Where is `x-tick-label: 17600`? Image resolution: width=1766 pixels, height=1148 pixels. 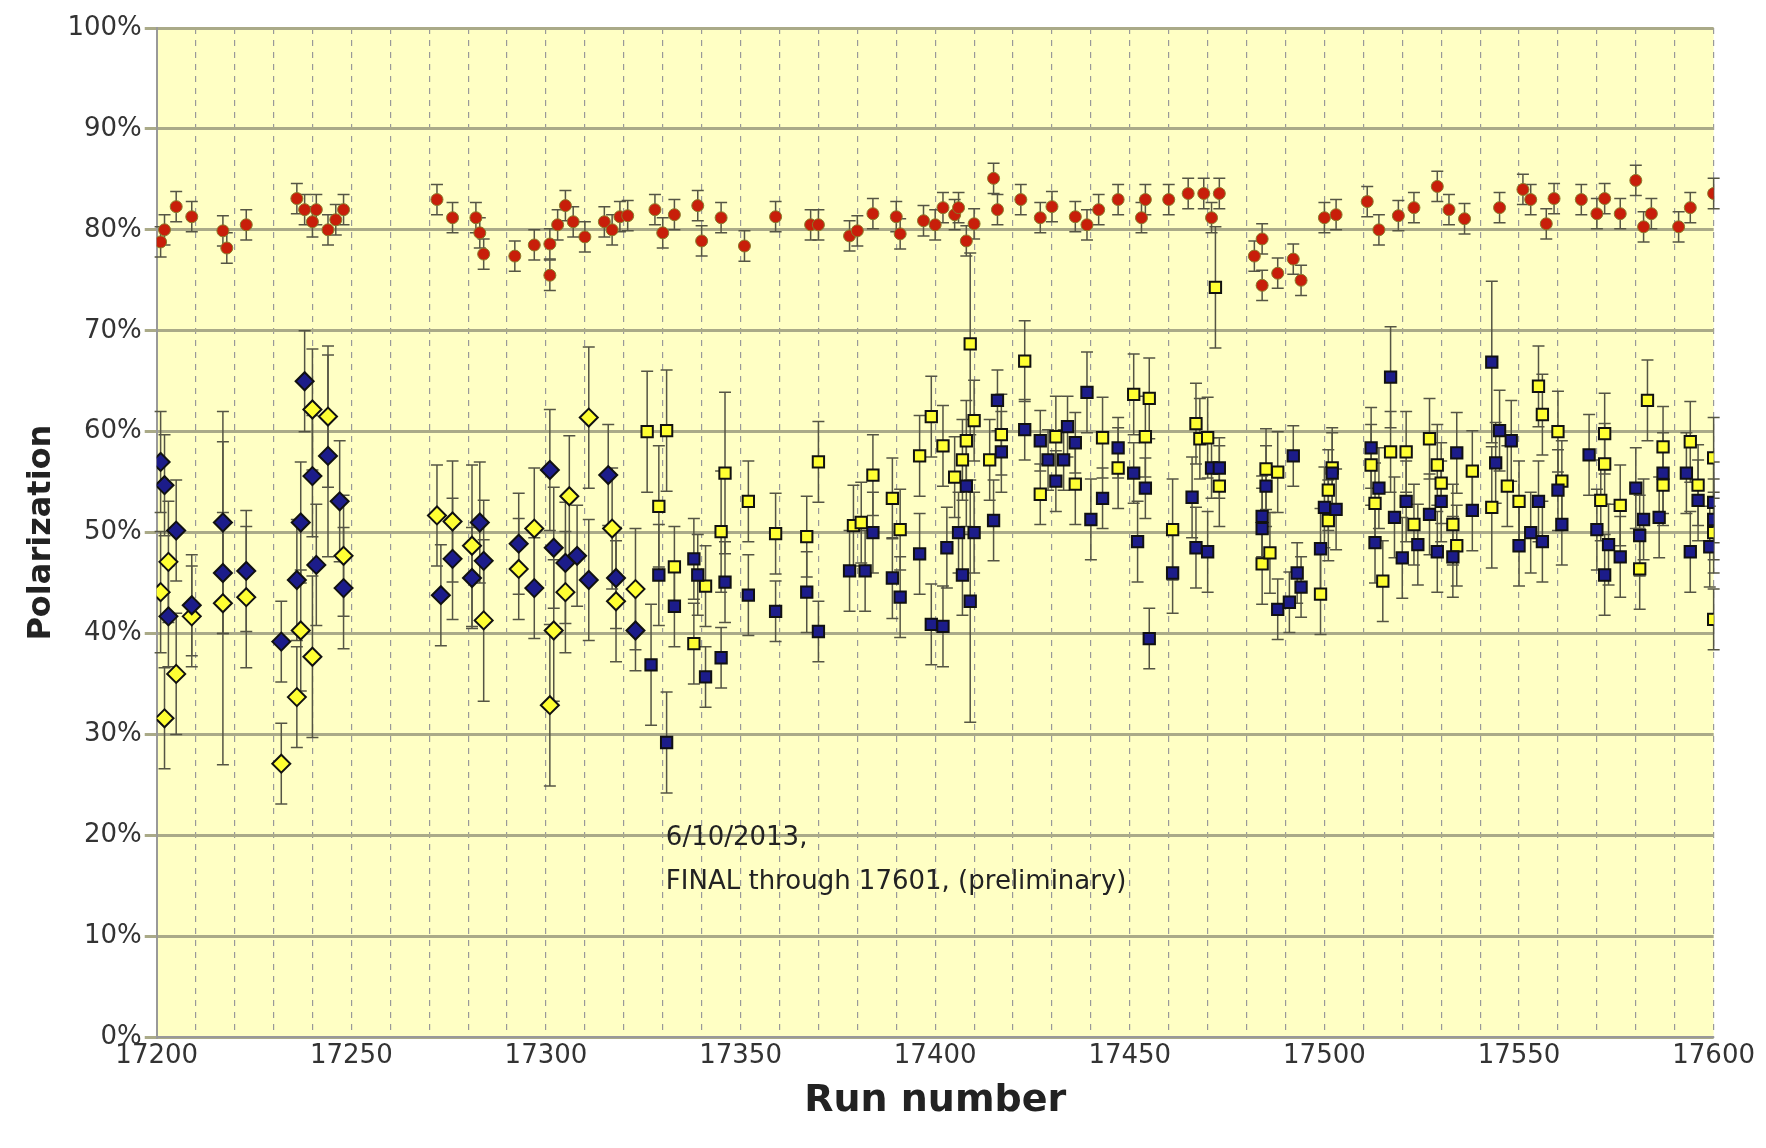
x-tick-label: 17600 is located at coordinates (1713, 1053).